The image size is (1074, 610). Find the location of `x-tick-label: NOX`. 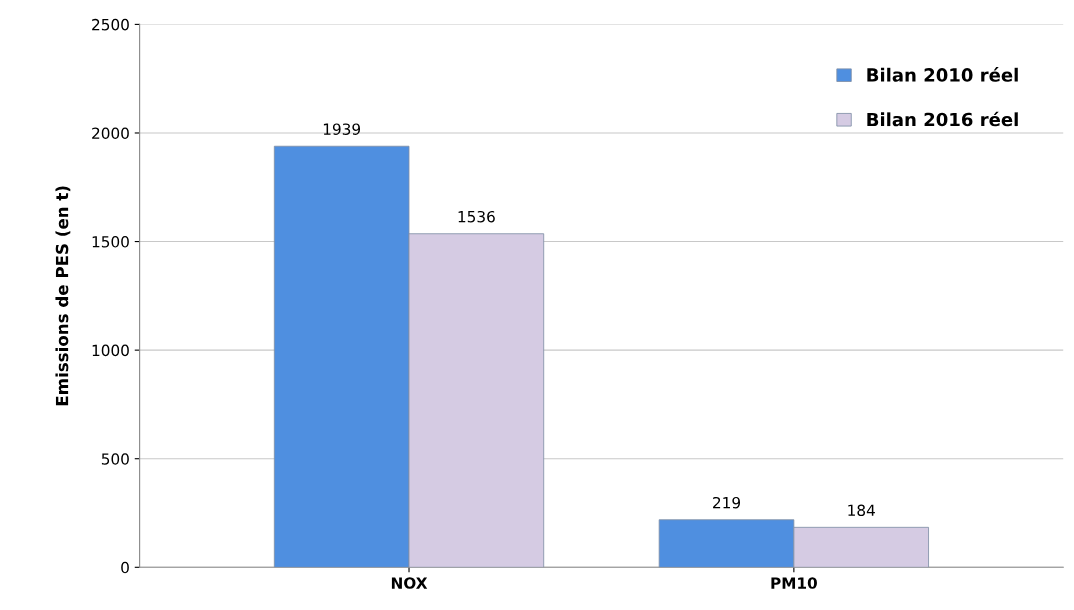

x-tick-label: NOX is located at coordinates (409, 583).